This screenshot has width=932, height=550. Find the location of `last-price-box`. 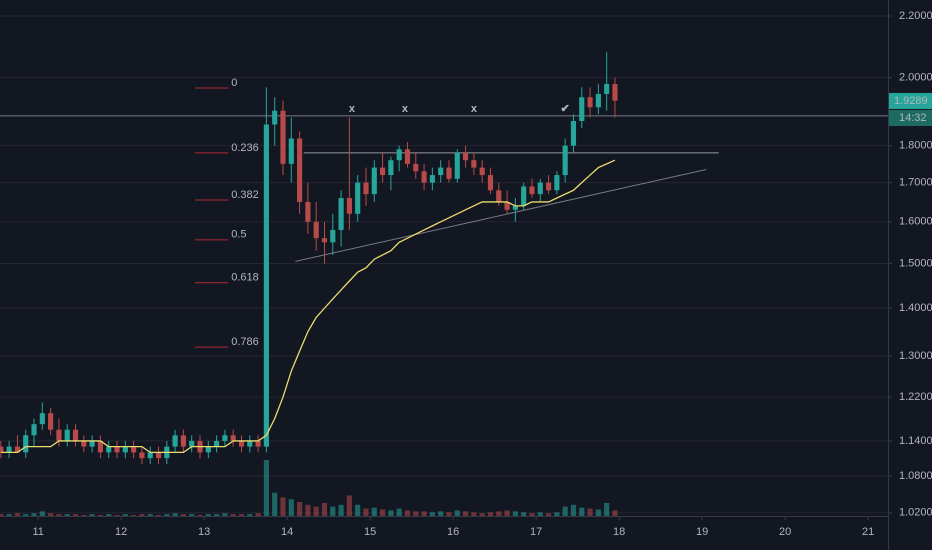

last-price-box is located at coordinates (910, 100).